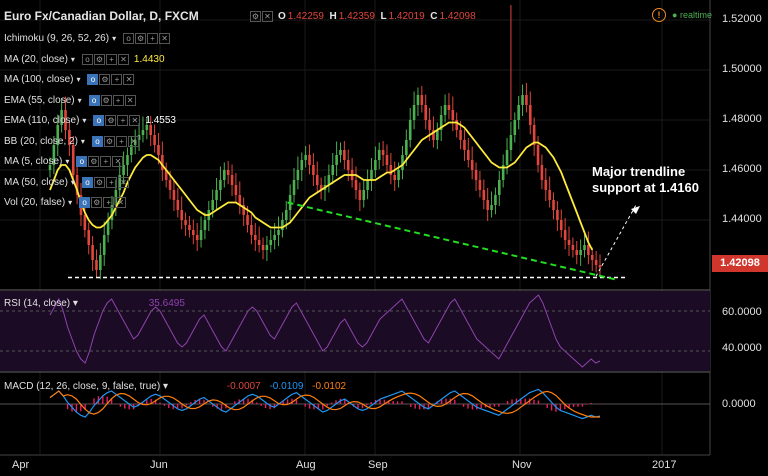 Image resolution: width=768 pixels, height=476 pixels. I want to click on rsi-value: 35.6495, so click(166, 303).